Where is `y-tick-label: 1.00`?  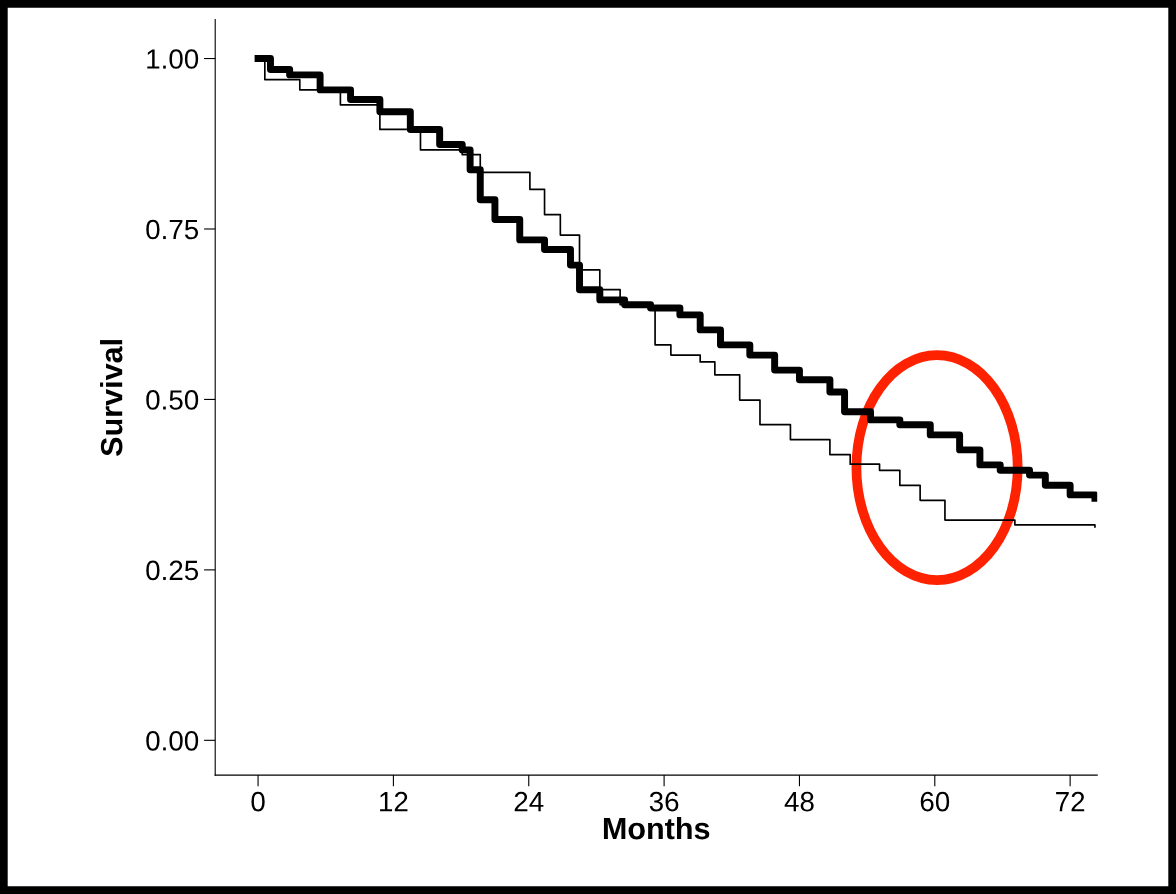 y-tick-label: 1.00 is located at coordinates (173, 59).